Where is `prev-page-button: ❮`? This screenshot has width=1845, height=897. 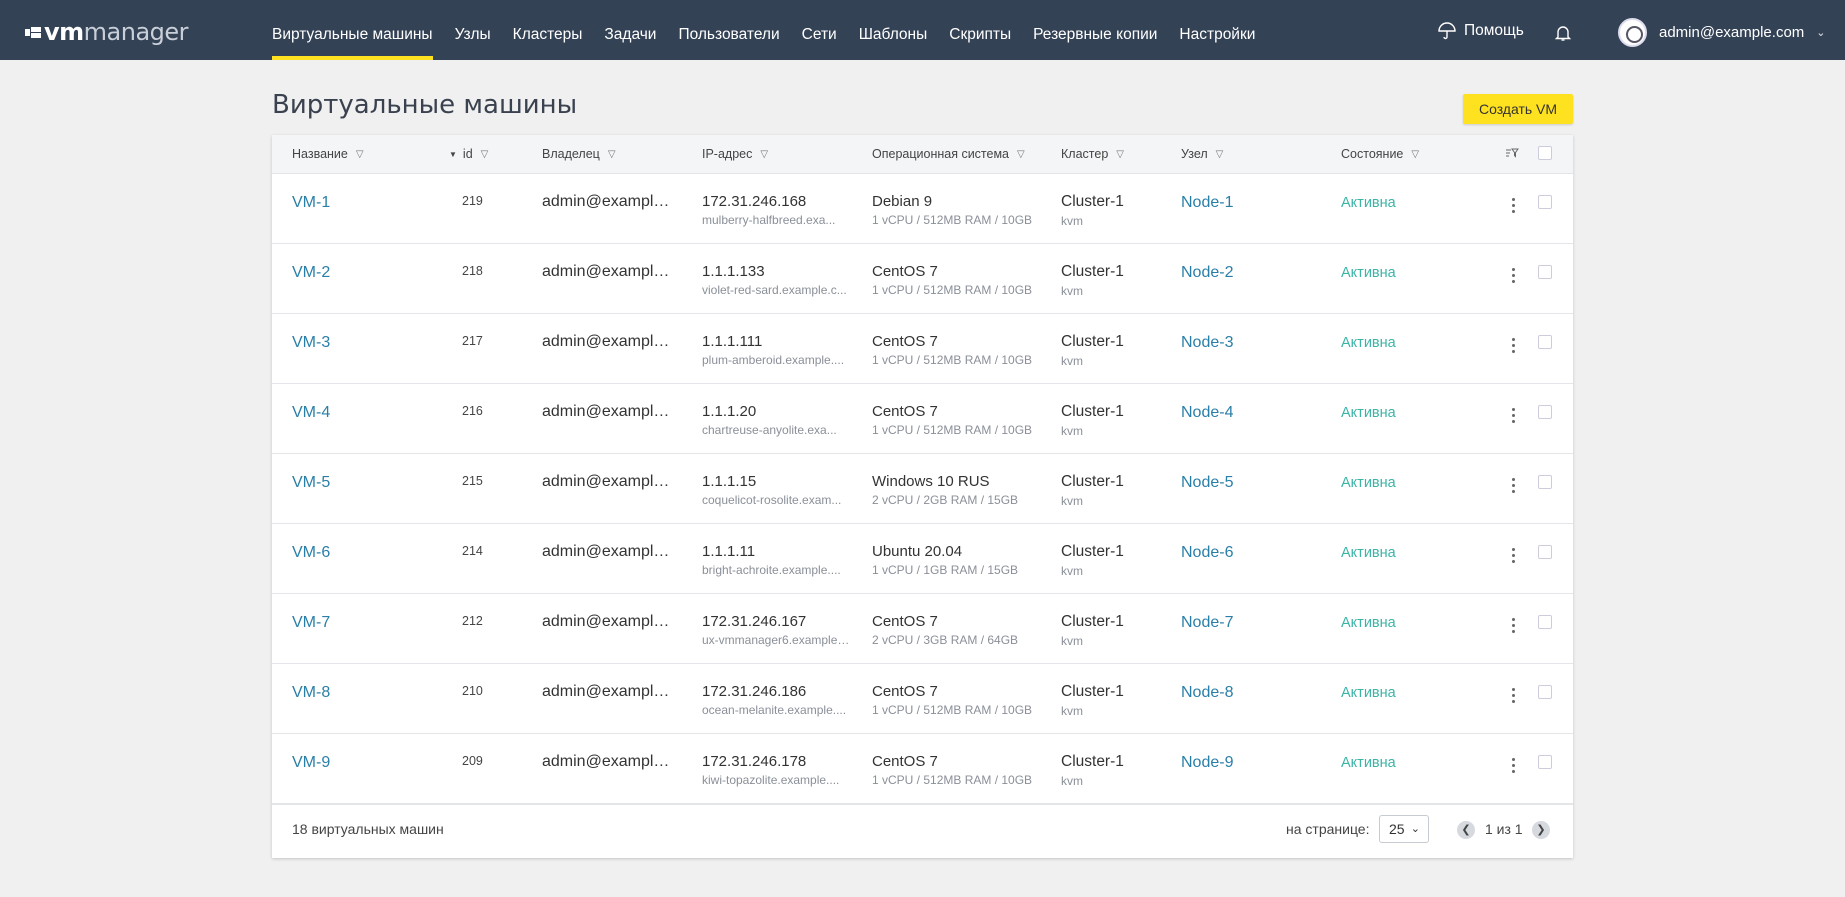
prev-page-button: ❮ is located at coordinates (1466, 830).